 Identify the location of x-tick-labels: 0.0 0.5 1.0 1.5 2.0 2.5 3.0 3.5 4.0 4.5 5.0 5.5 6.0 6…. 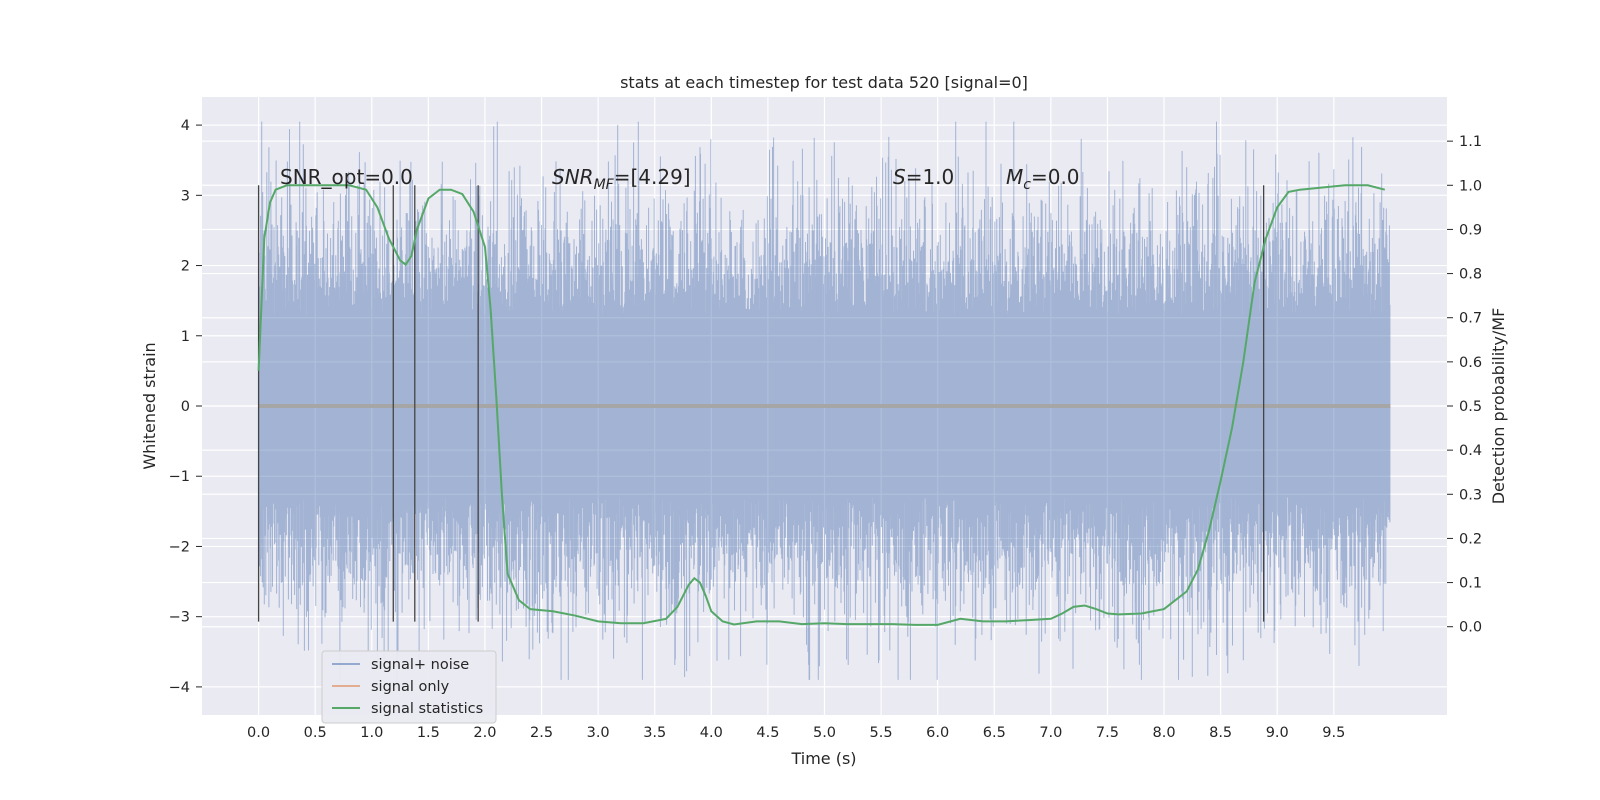
(796, 733).